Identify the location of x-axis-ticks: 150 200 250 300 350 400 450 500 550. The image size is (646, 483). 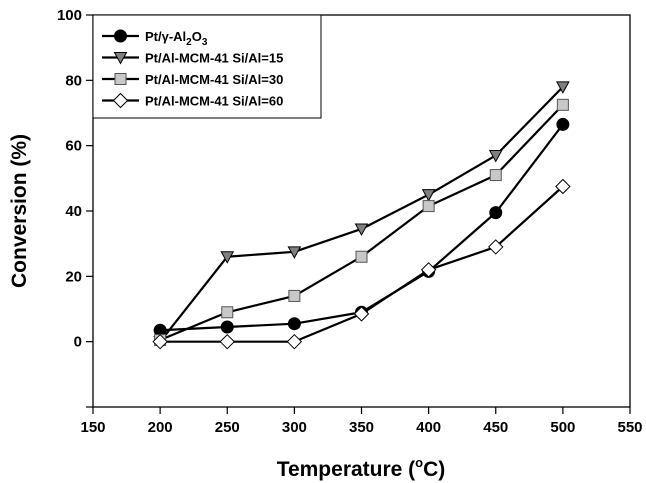
(361, 421).